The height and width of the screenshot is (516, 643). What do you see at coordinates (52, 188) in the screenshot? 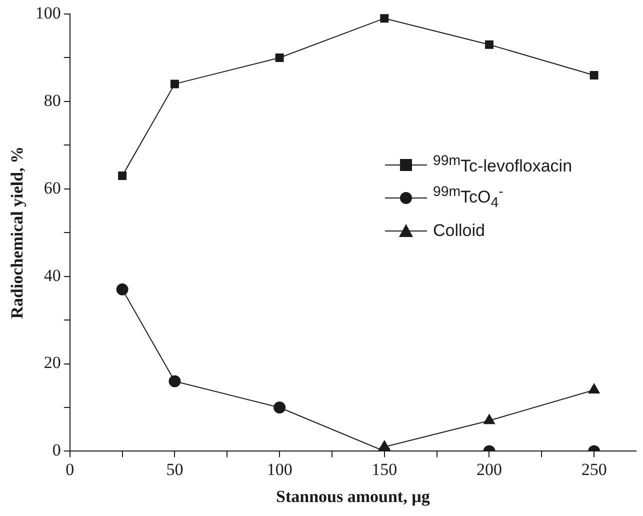
I see `y-tick-label: 60` at bounding box center [52, 188].